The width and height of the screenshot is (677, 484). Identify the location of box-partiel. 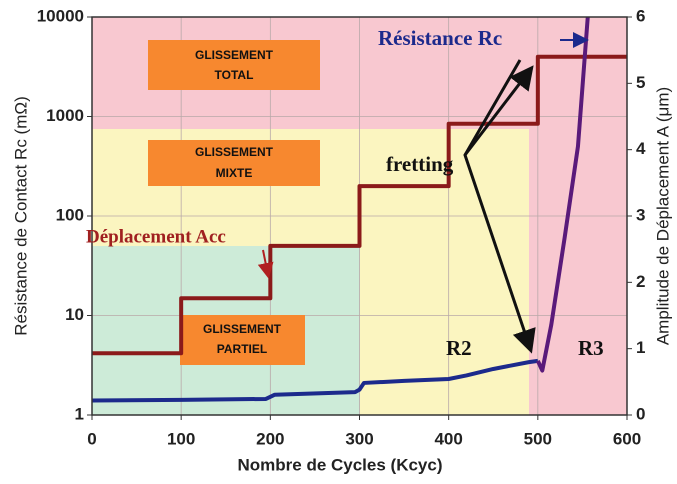
(242, 340).